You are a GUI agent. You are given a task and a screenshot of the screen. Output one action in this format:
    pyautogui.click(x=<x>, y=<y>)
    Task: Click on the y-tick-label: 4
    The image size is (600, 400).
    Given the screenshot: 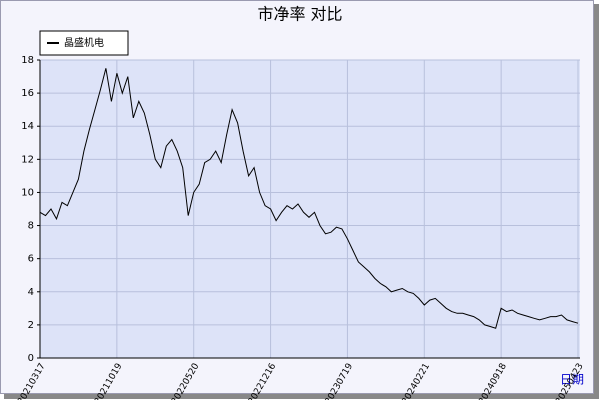 What is the action you would take?
    pyautogui.click(x=31, y=292)
    